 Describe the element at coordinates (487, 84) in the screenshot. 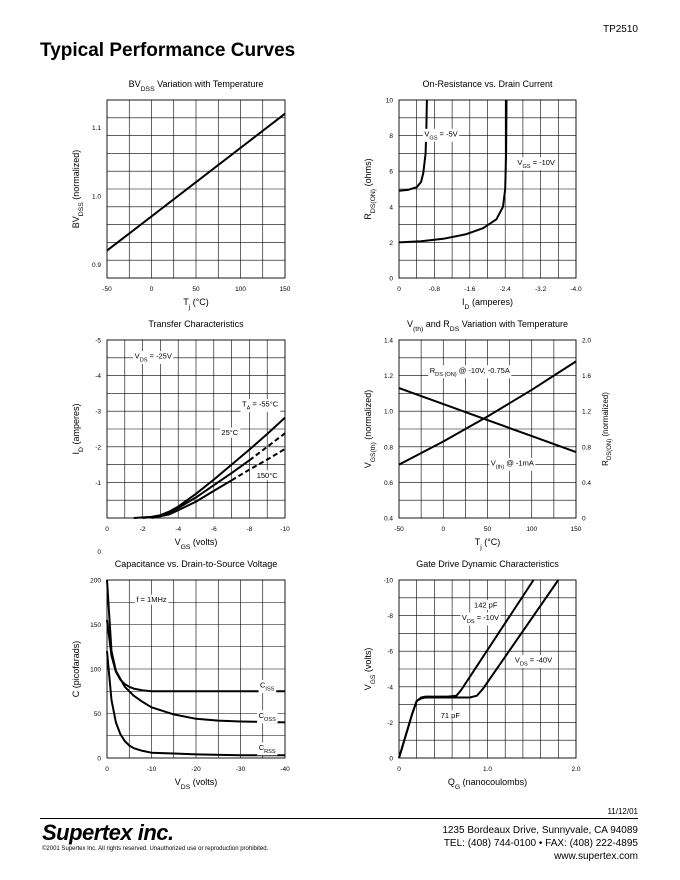

I see `chart-title: On-Resistance vs. Drain Current` at that location.